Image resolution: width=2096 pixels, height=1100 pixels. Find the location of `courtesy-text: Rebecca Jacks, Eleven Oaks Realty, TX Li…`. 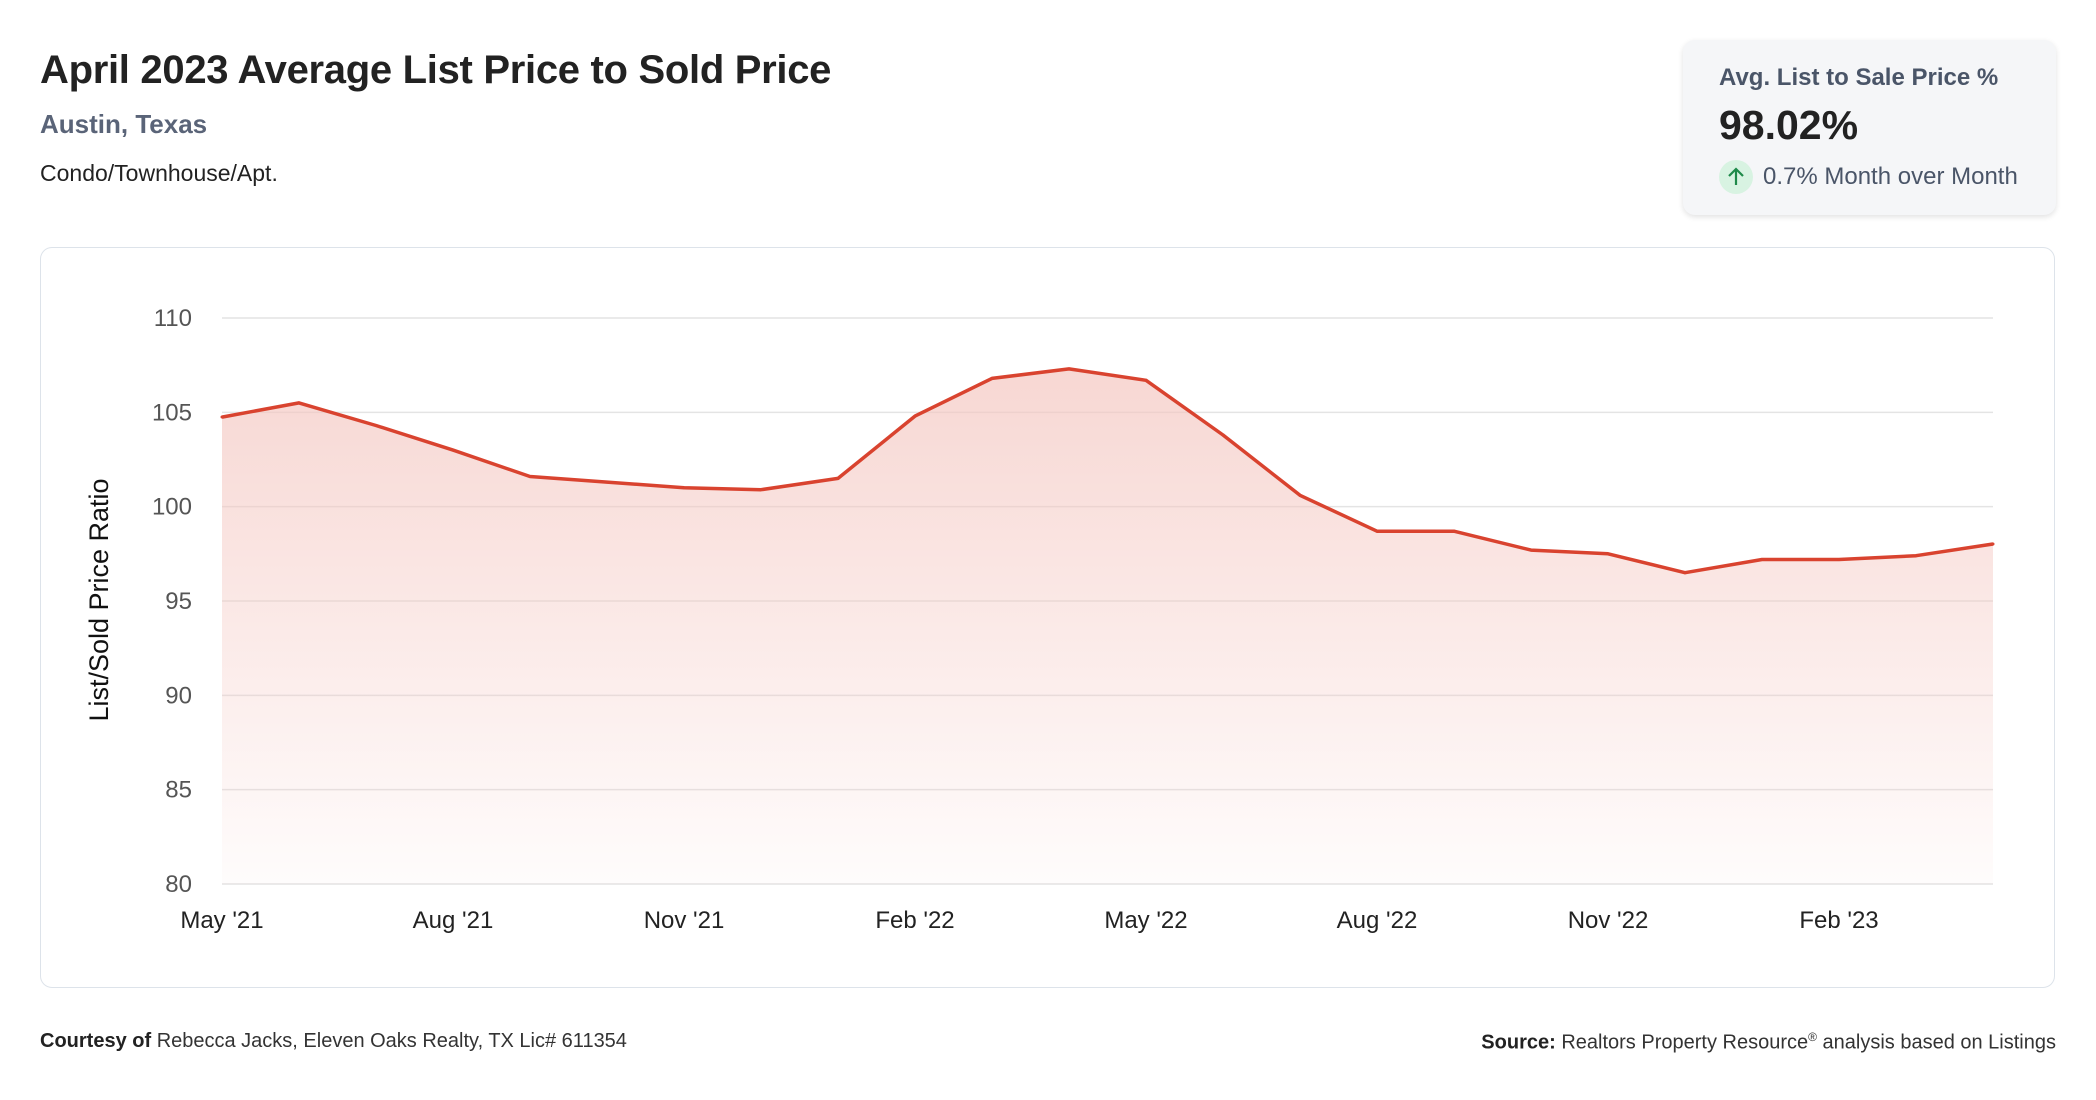

courtesy-text: Rebecca Jacks, Eleven Oaks Realty, TX Li… is located at coordinates (391, 1041).